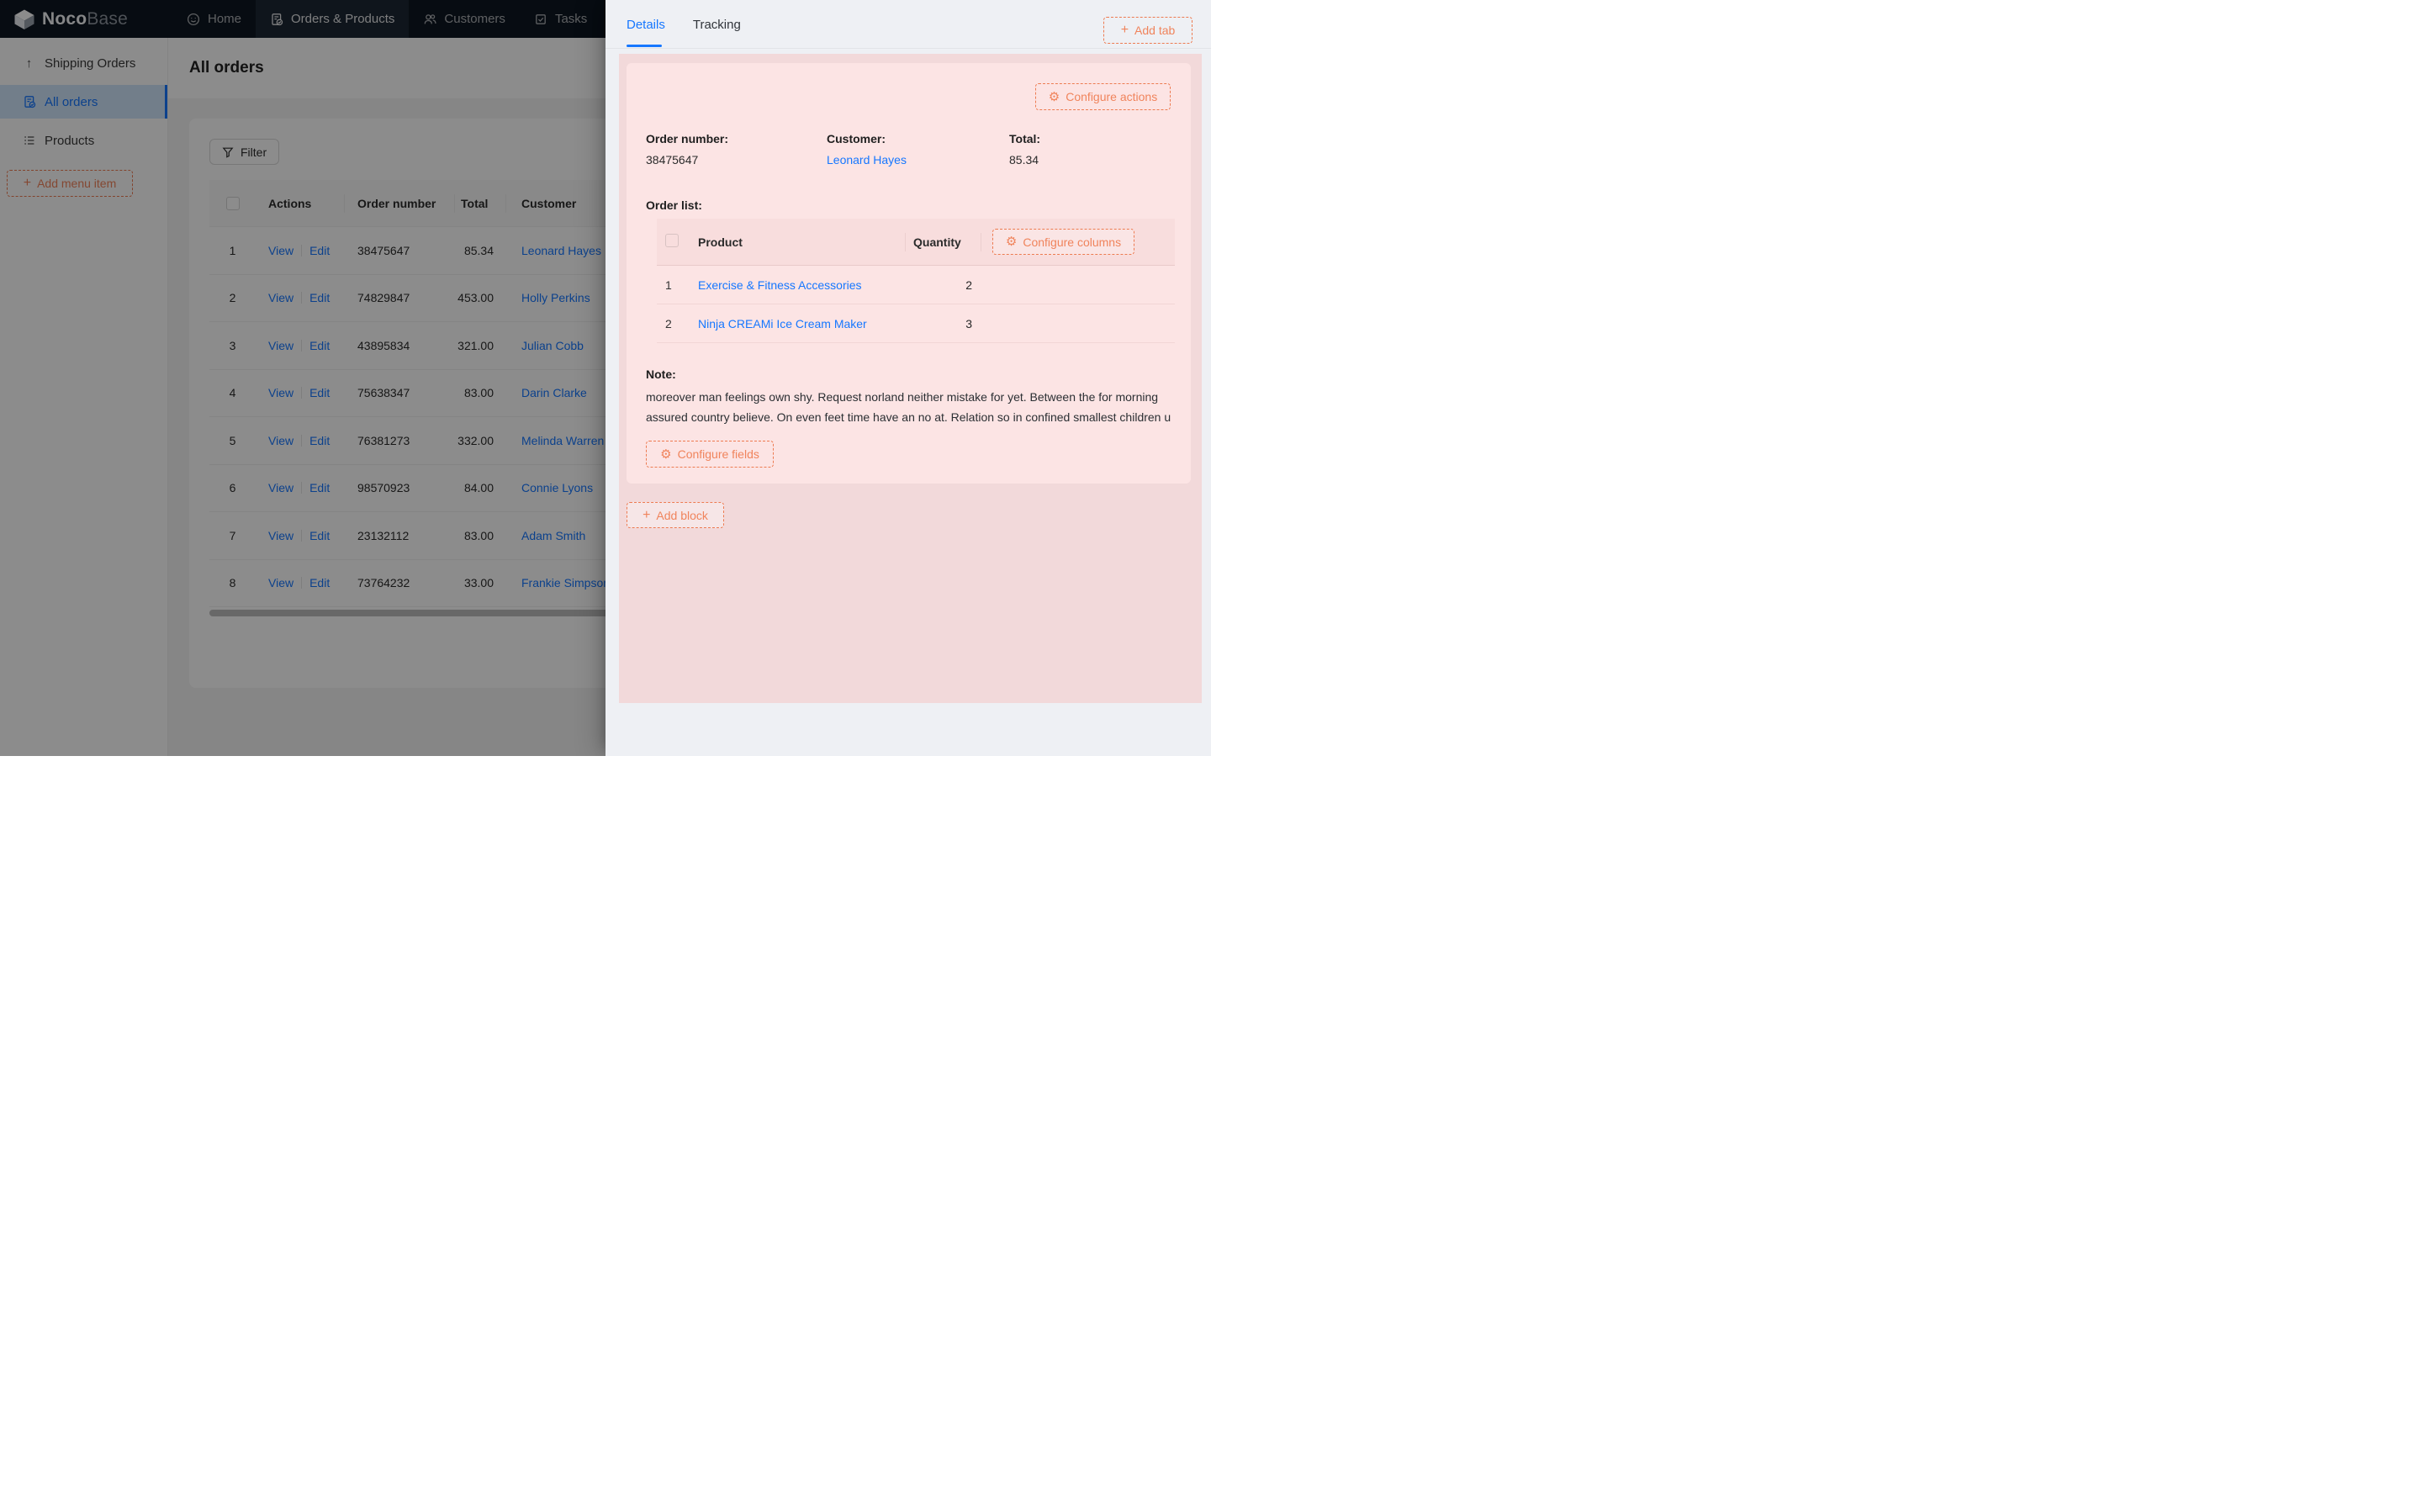 The image size is (2422, 1512). I want to click on column-header-customer: Customer, so click(753, 203).